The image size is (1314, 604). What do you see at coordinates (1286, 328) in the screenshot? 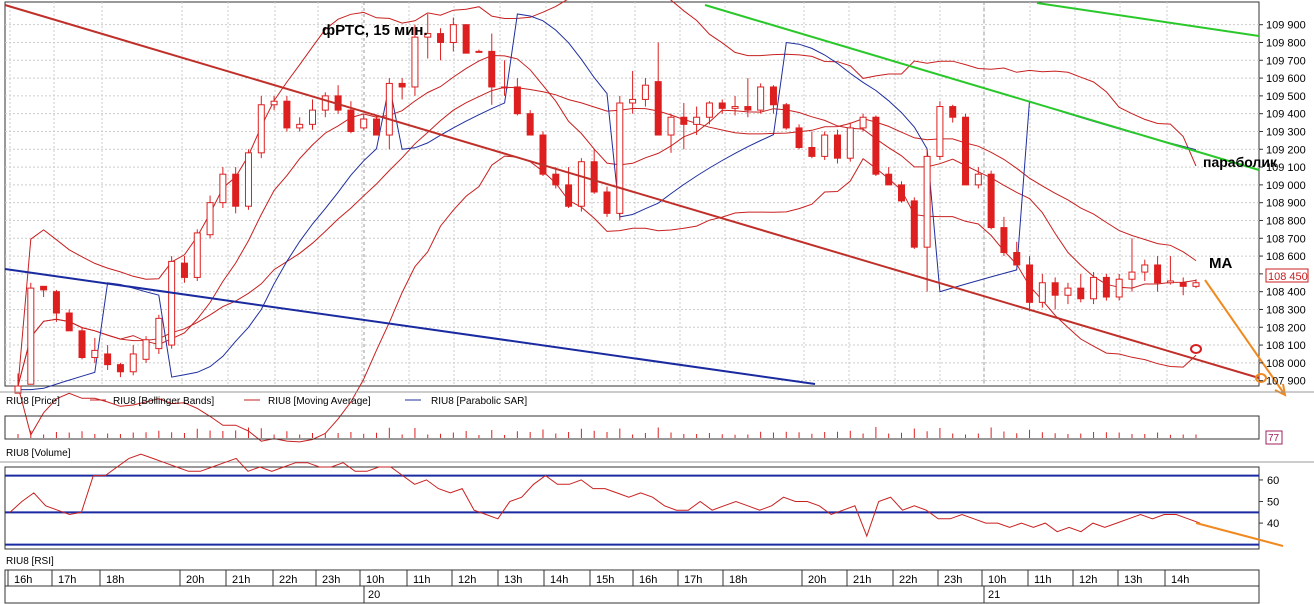
I see `y-tick-label: 108 200` at bounding box center [1286, 328].